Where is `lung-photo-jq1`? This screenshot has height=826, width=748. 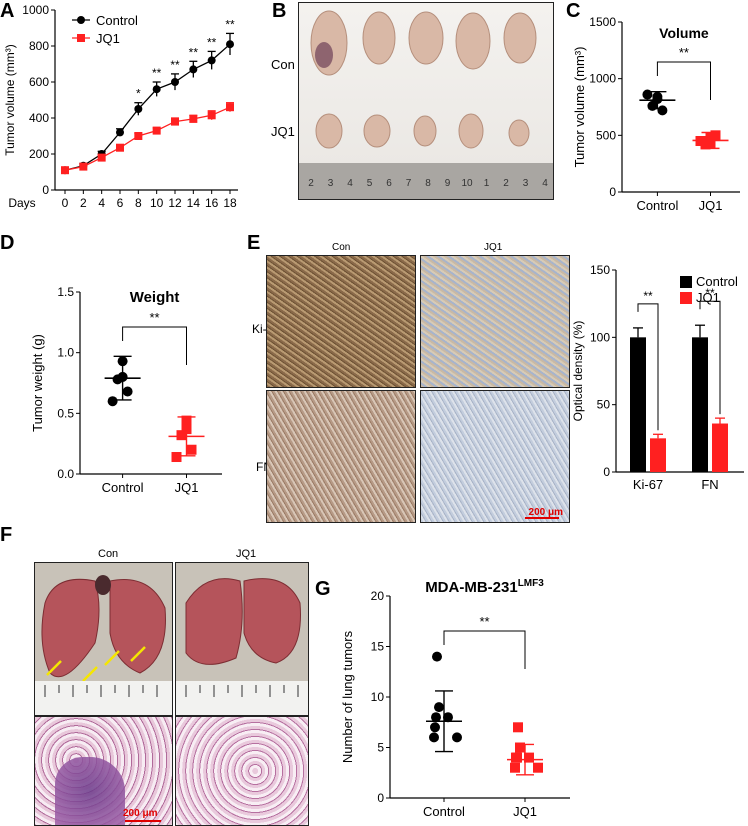
lung-photo-jq1 is located at coordinates (242, 639).